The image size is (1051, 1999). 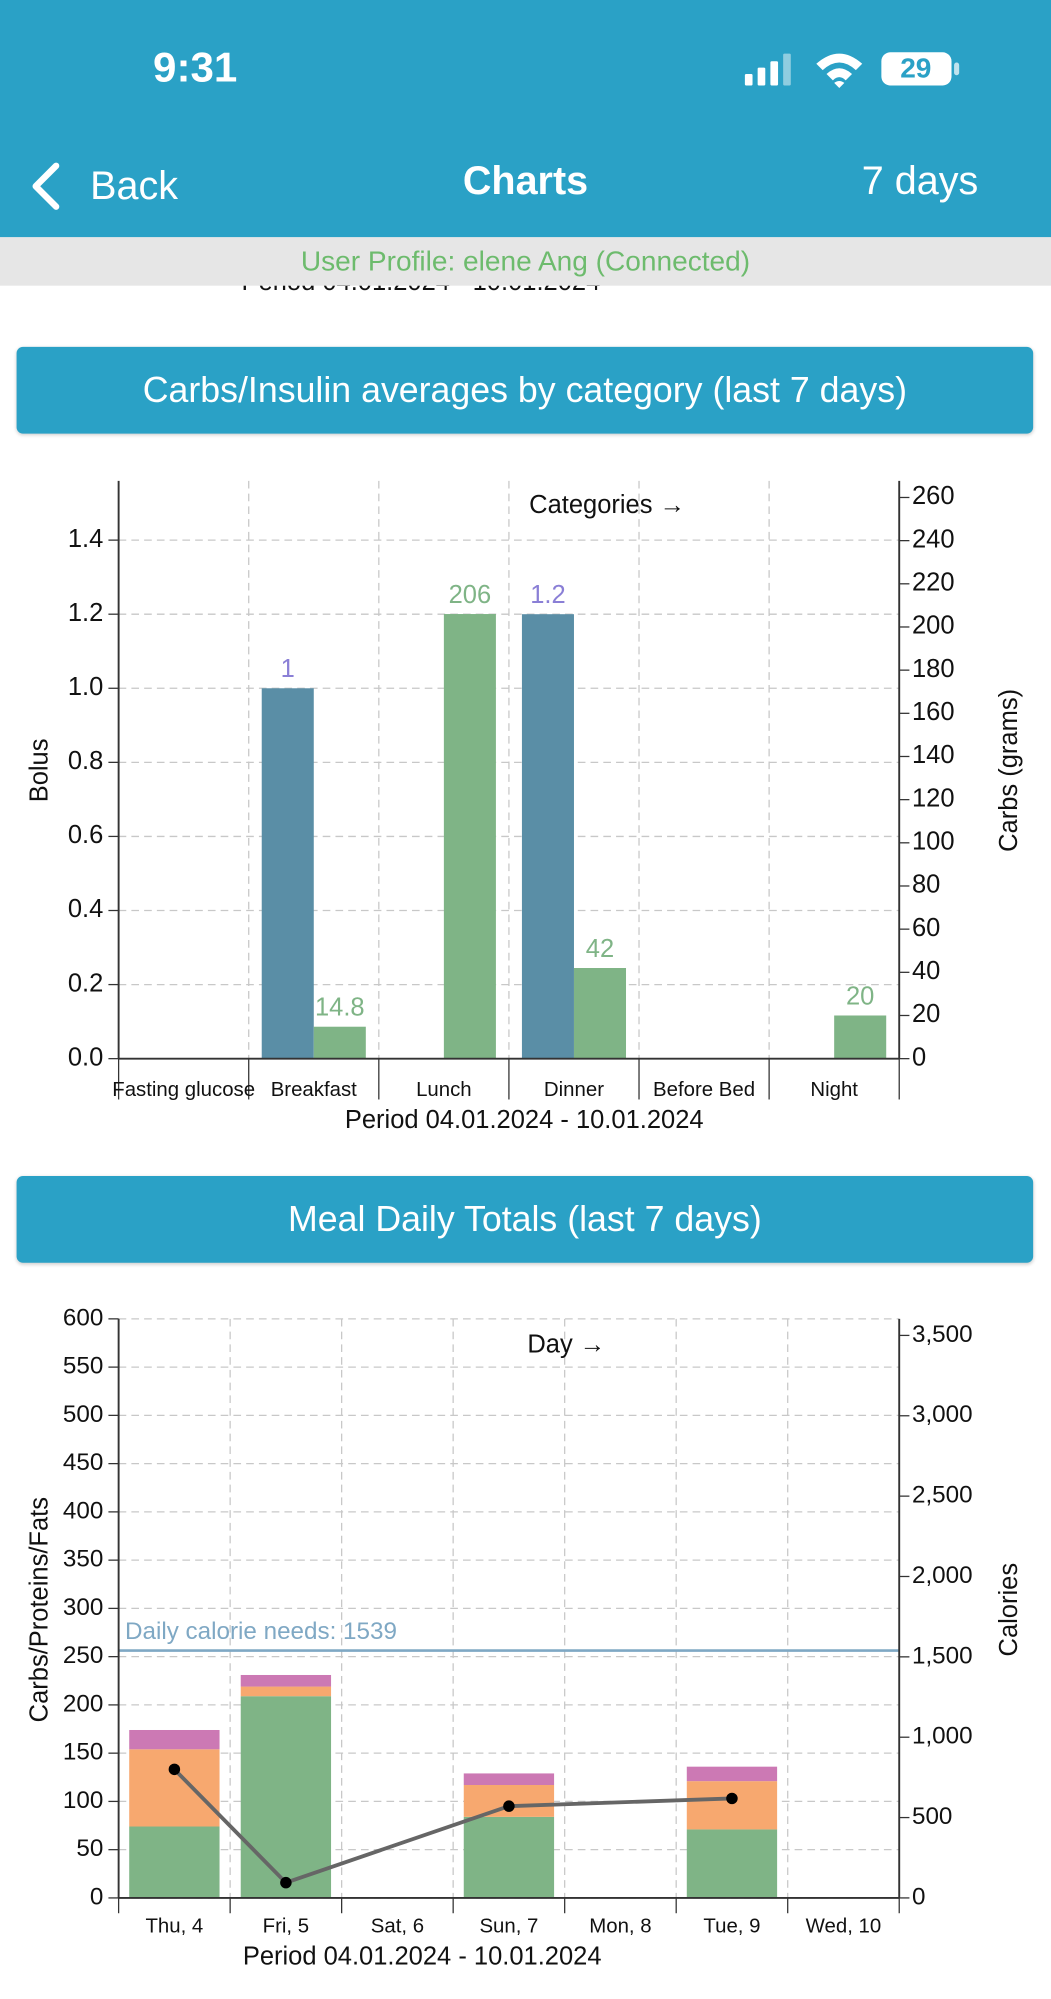 I want to click on y-tick-label: 300, so click(x=83, y=1607).